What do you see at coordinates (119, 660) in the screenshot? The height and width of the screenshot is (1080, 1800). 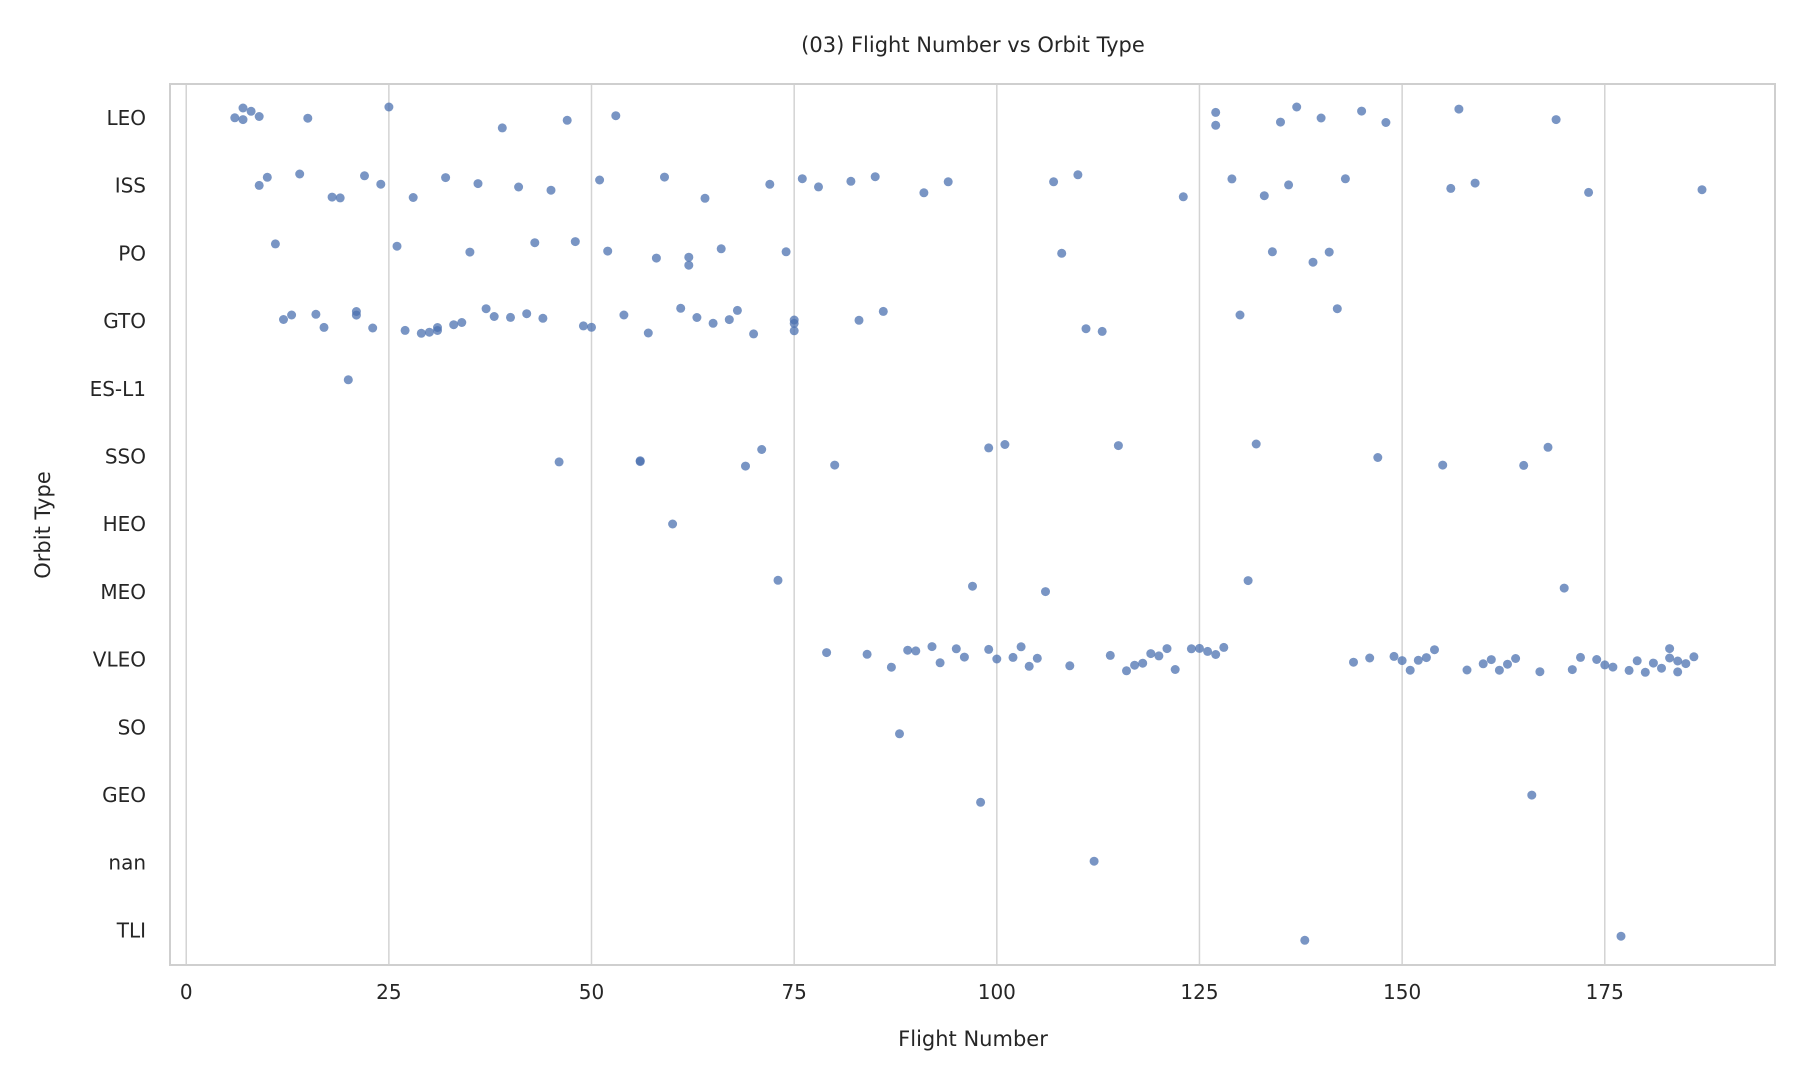 I see `y-tick-label: VLEO` at bounding box center [119, 660].